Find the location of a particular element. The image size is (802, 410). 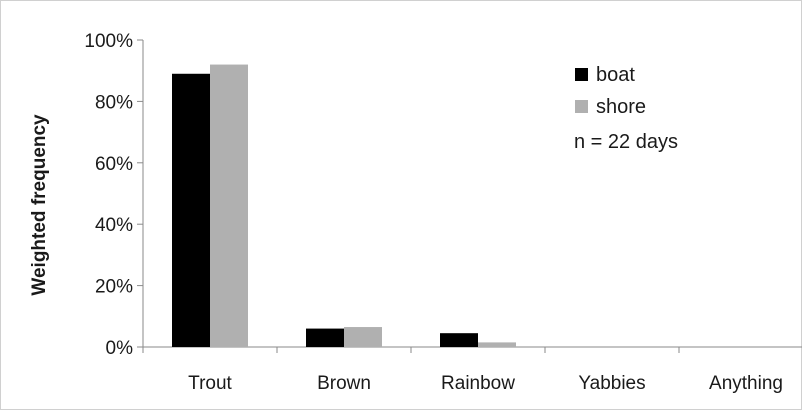

legend-swatch-boat is located at coordinates (581, 74).